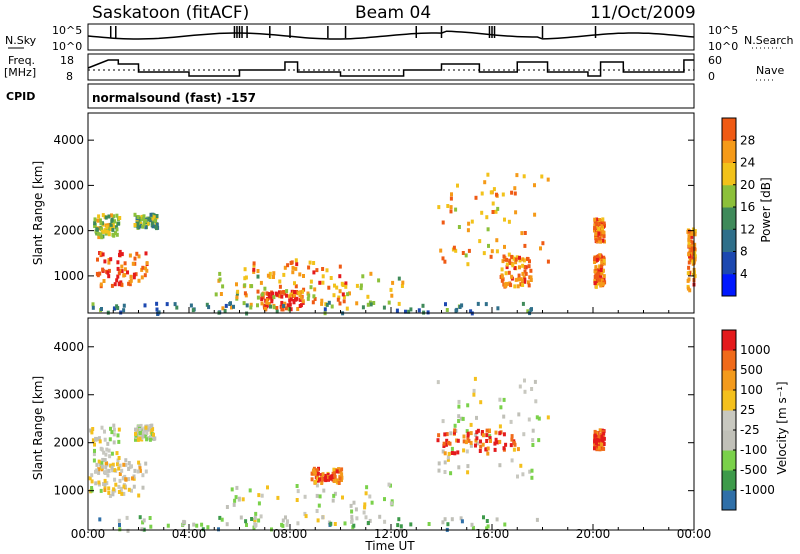  Describe the element at coordinates (21, 60) in the screenshot. I see `freq-label: Freq.` at that location.